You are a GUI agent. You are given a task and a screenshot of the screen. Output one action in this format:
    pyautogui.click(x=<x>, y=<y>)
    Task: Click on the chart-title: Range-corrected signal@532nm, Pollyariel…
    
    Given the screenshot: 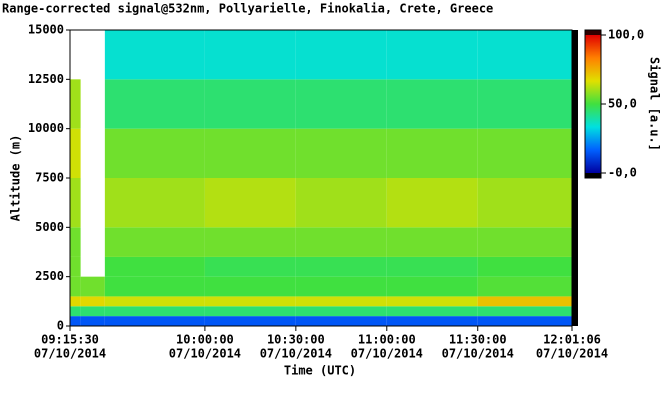 What is the action you would take?
    pyautogui.click(x=247, y=9)
    